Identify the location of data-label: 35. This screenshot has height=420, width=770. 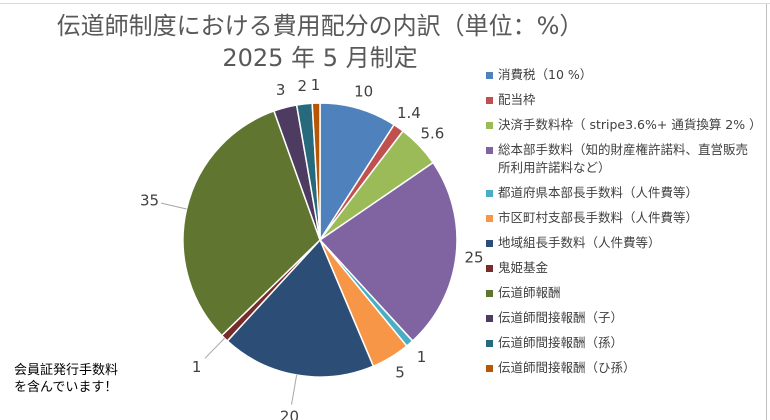
(149, 200).